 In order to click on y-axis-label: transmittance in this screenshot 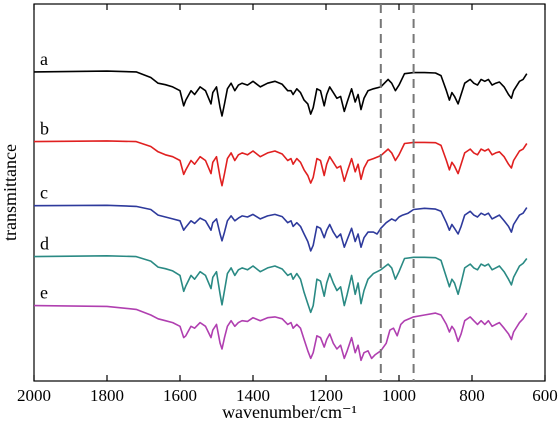, I will do `click(10, 192)`.